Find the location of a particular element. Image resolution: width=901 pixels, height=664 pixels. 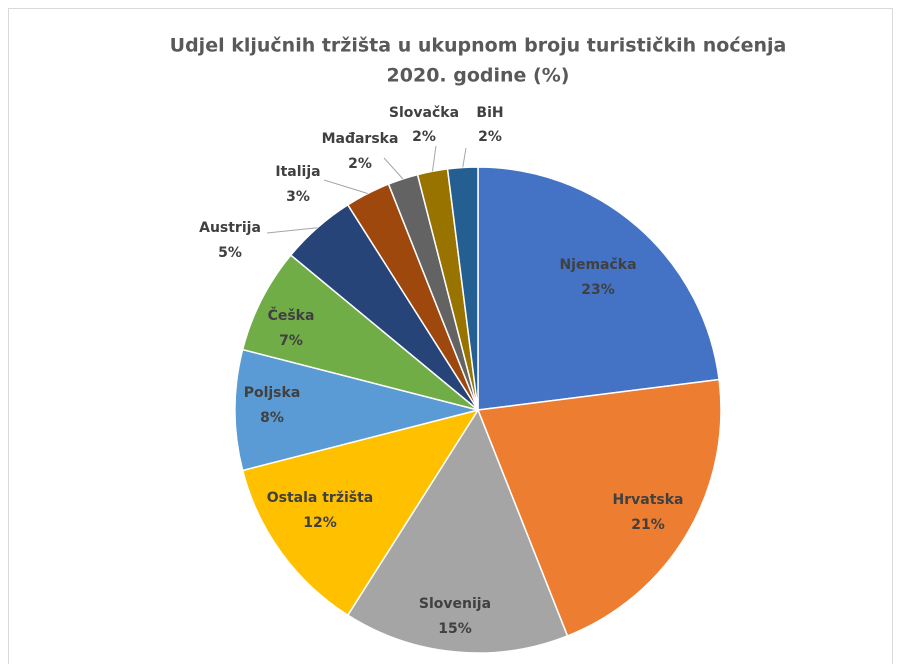

data-label-value: 8% is located at coordinates (272, 418).